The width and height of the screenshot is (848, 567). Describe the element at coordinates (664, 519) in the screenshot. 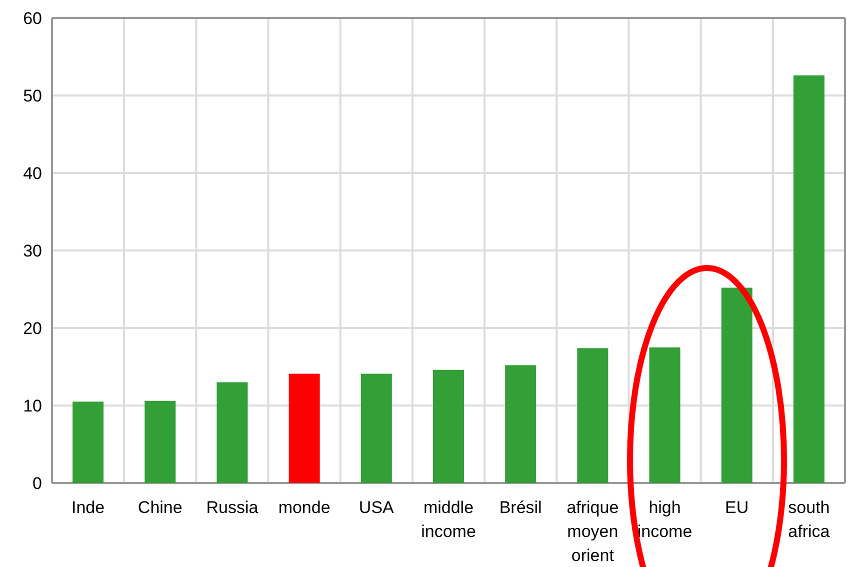

I see `x-tick-label: high income` at that location.